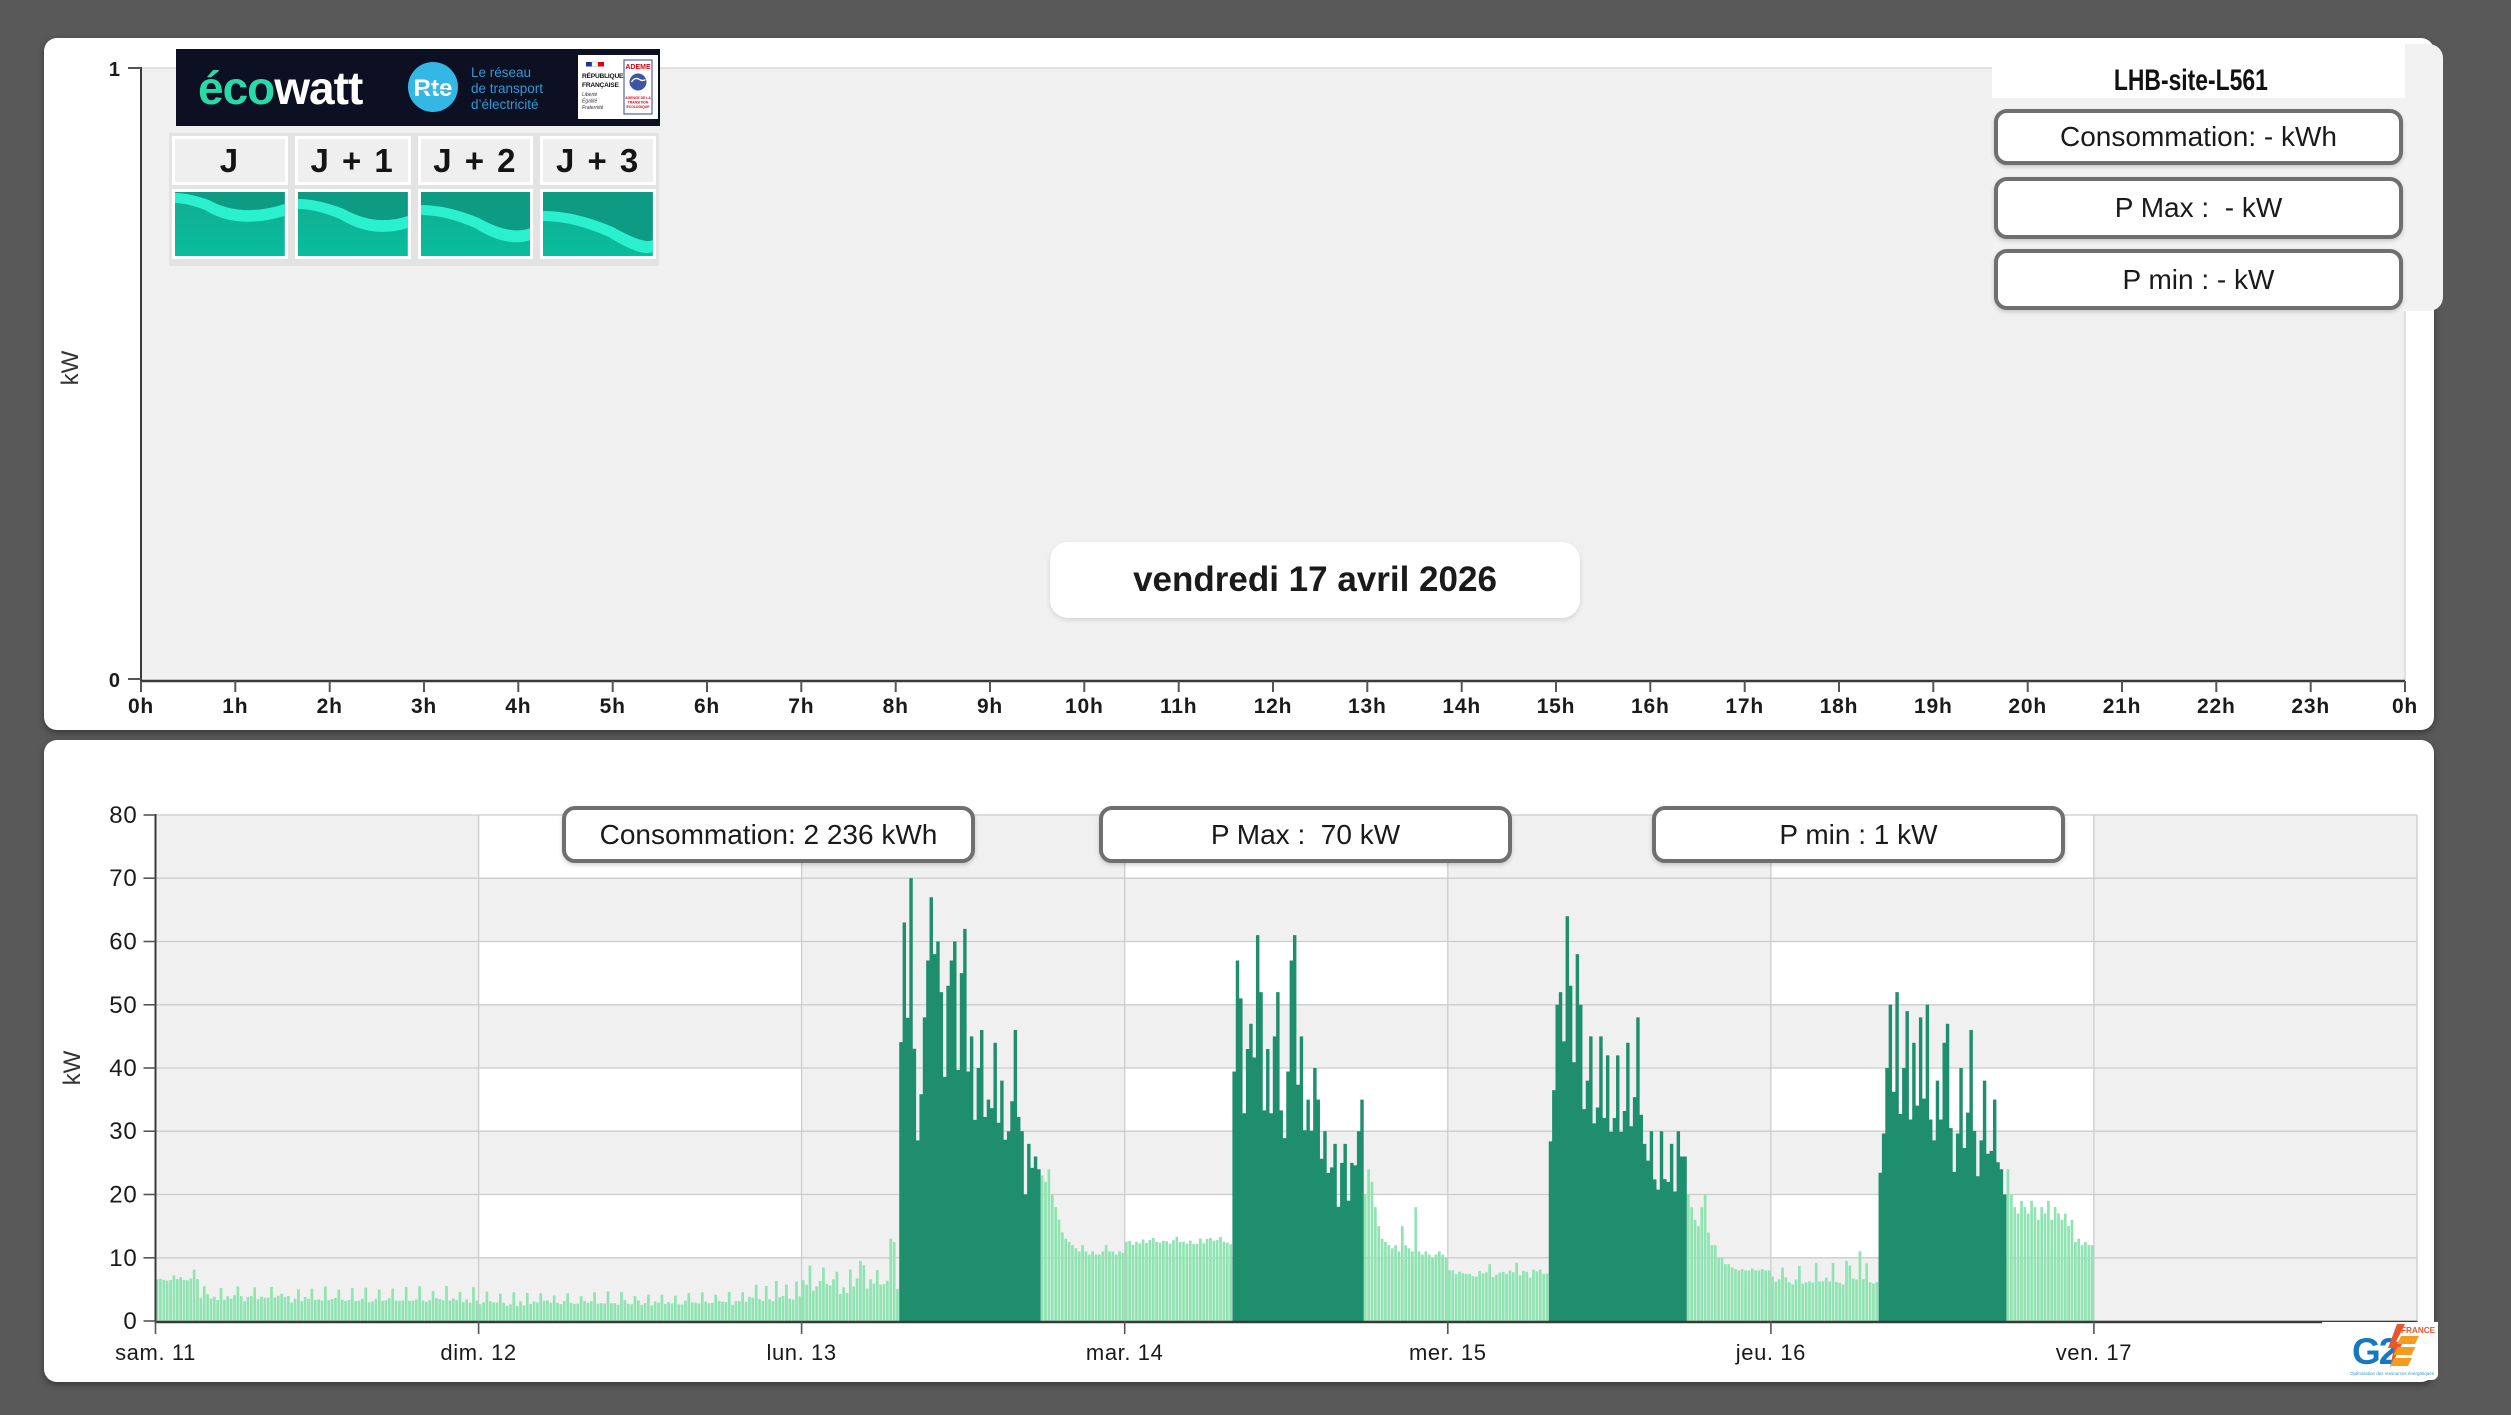 Image resolution: width=2511 pixels, height=1415 pixels. What do you see at coordinates (1461, 706) in the screenshot?
I see `svg-text: 14h` at bounding box center [1461, 706].